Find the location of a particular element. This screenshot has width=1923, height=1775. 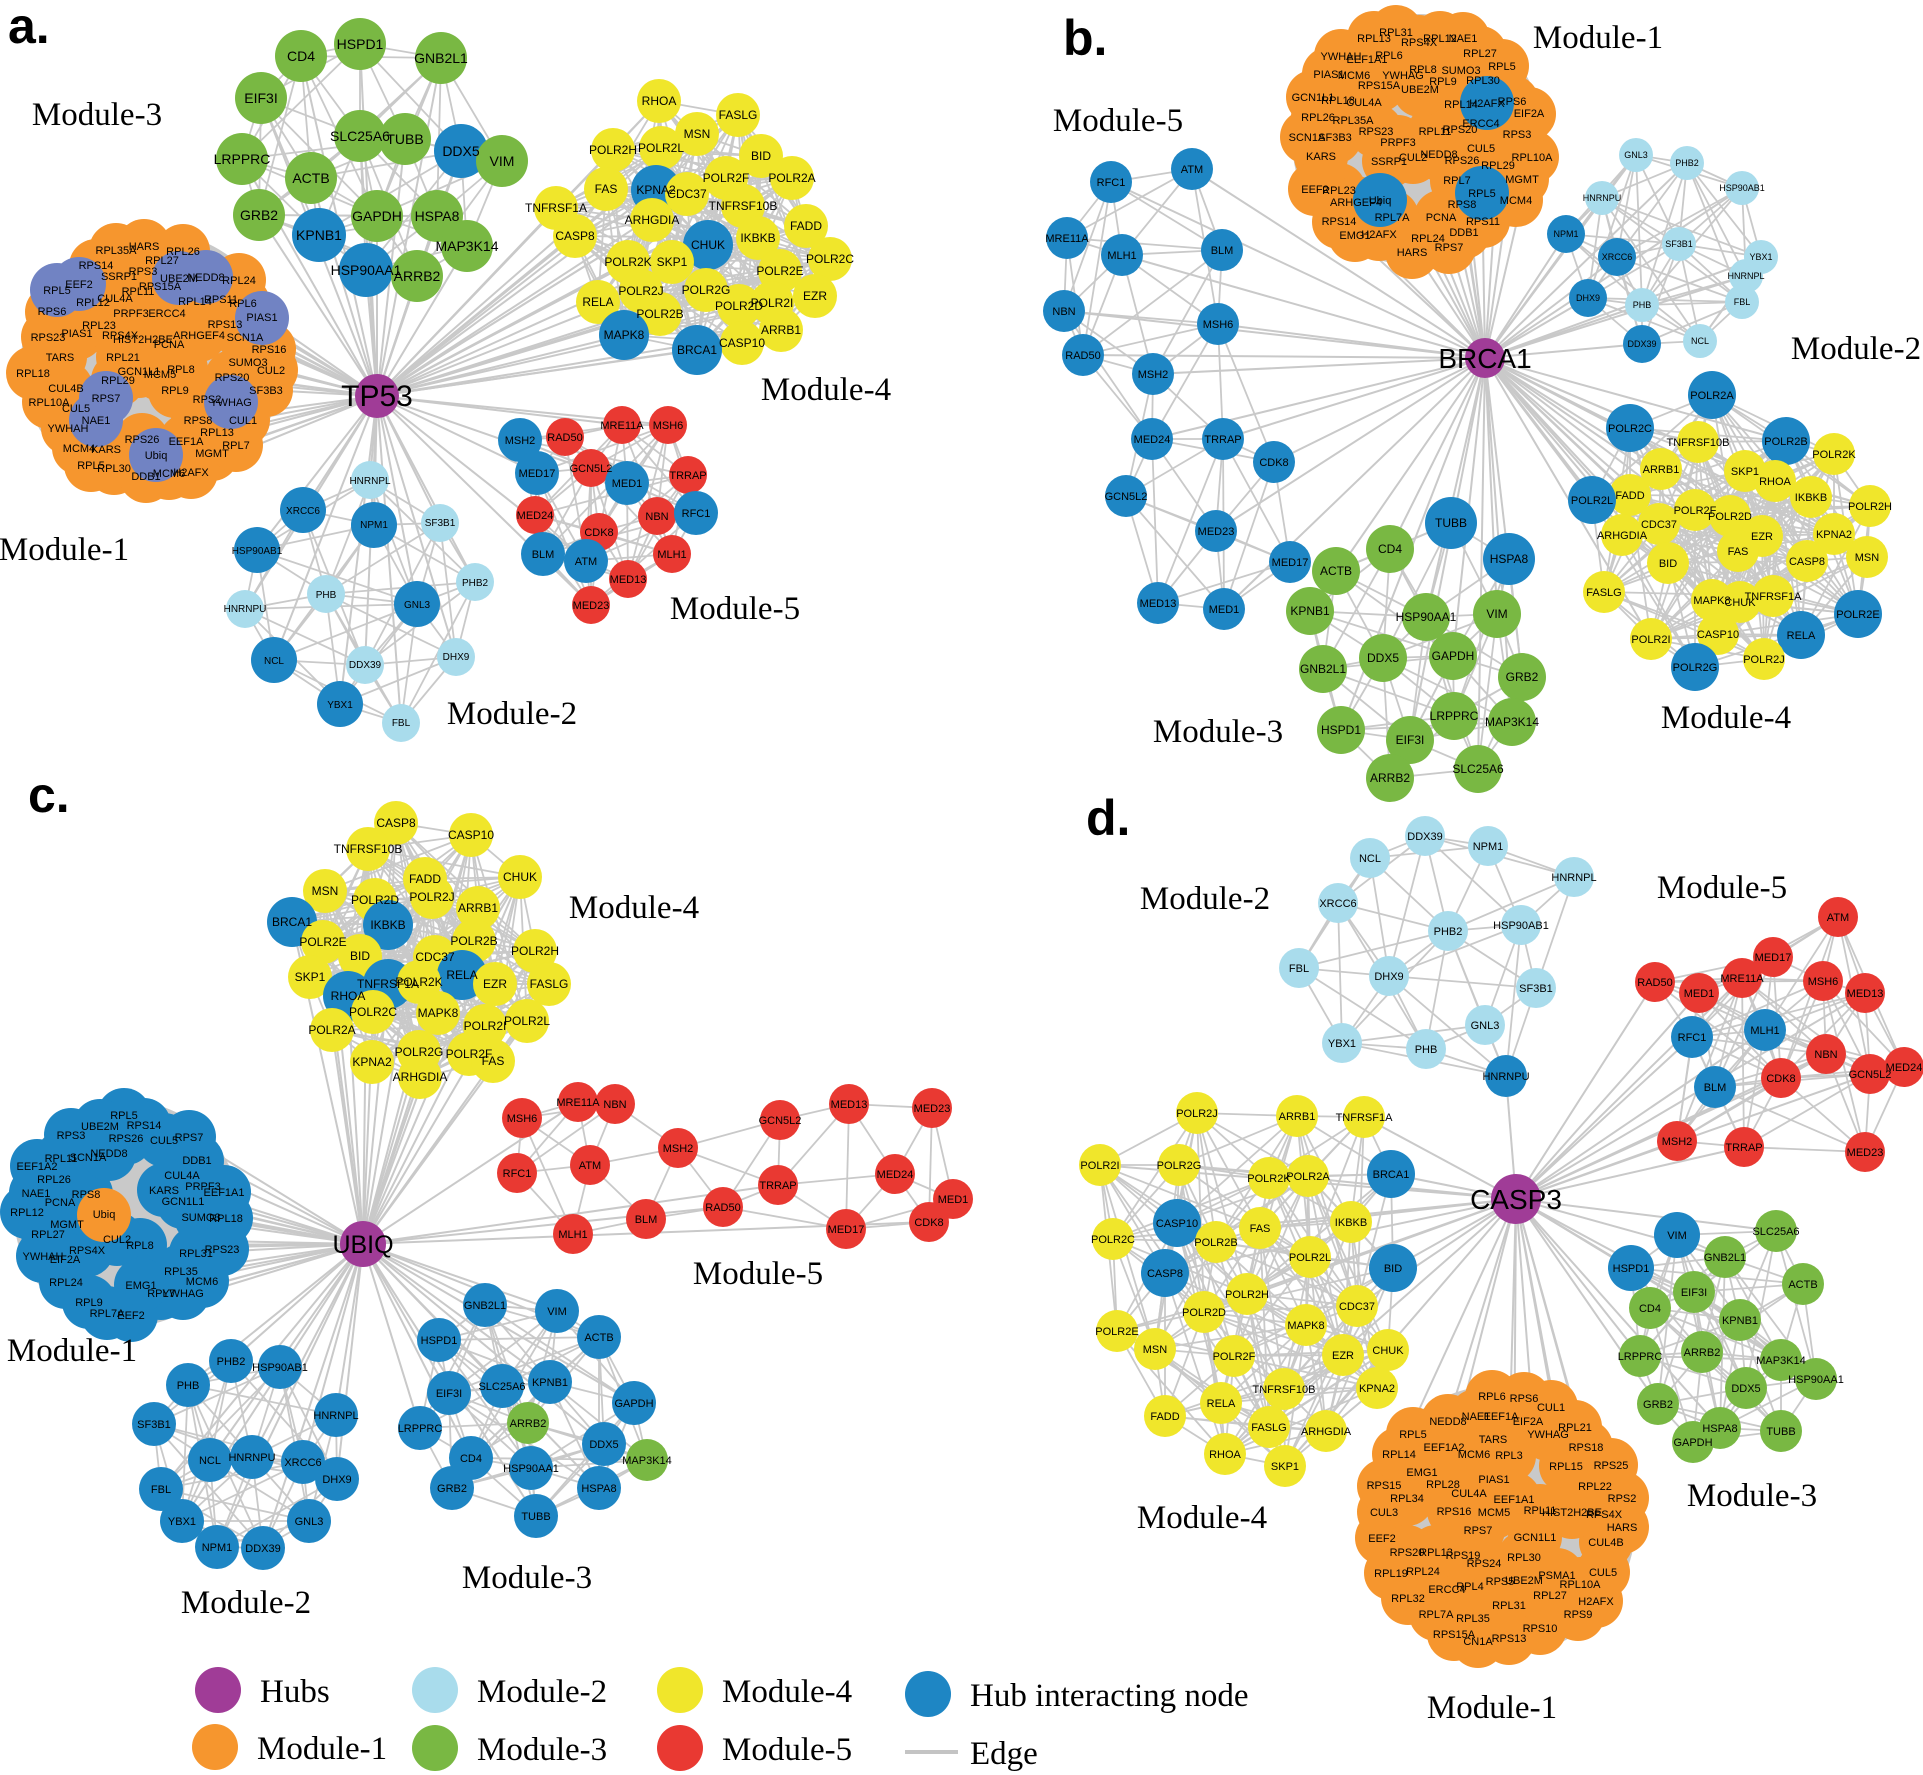

svg-text: FAS is located at coordinates (493, 1061).